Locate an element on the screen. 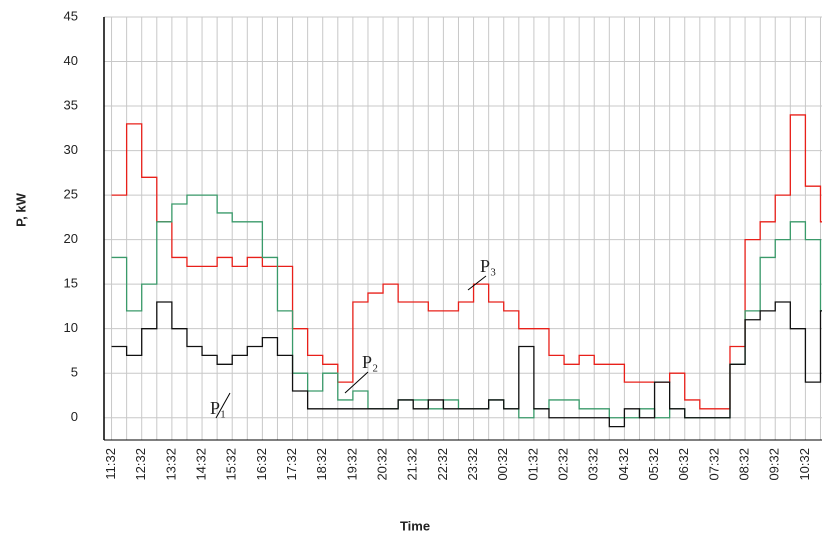 The width and height of the screenshot is (825, 538). x-tick-label: 18:32 is located at coordinates (321, 464).